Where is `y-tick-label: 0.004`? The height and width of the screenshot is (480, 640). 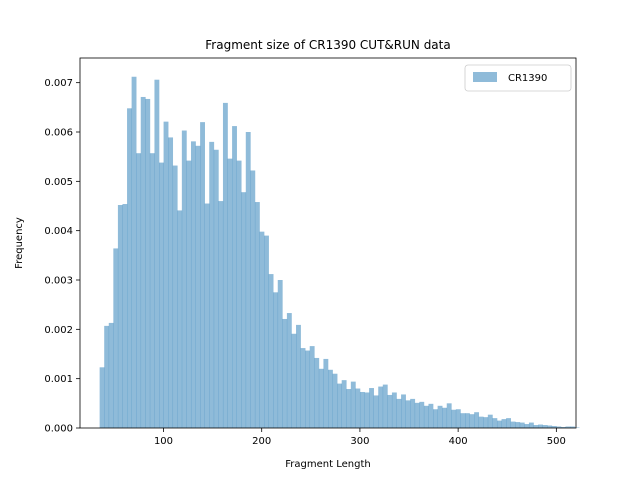
y-tick-label: 0.004 is located at coordinates (58, 231).